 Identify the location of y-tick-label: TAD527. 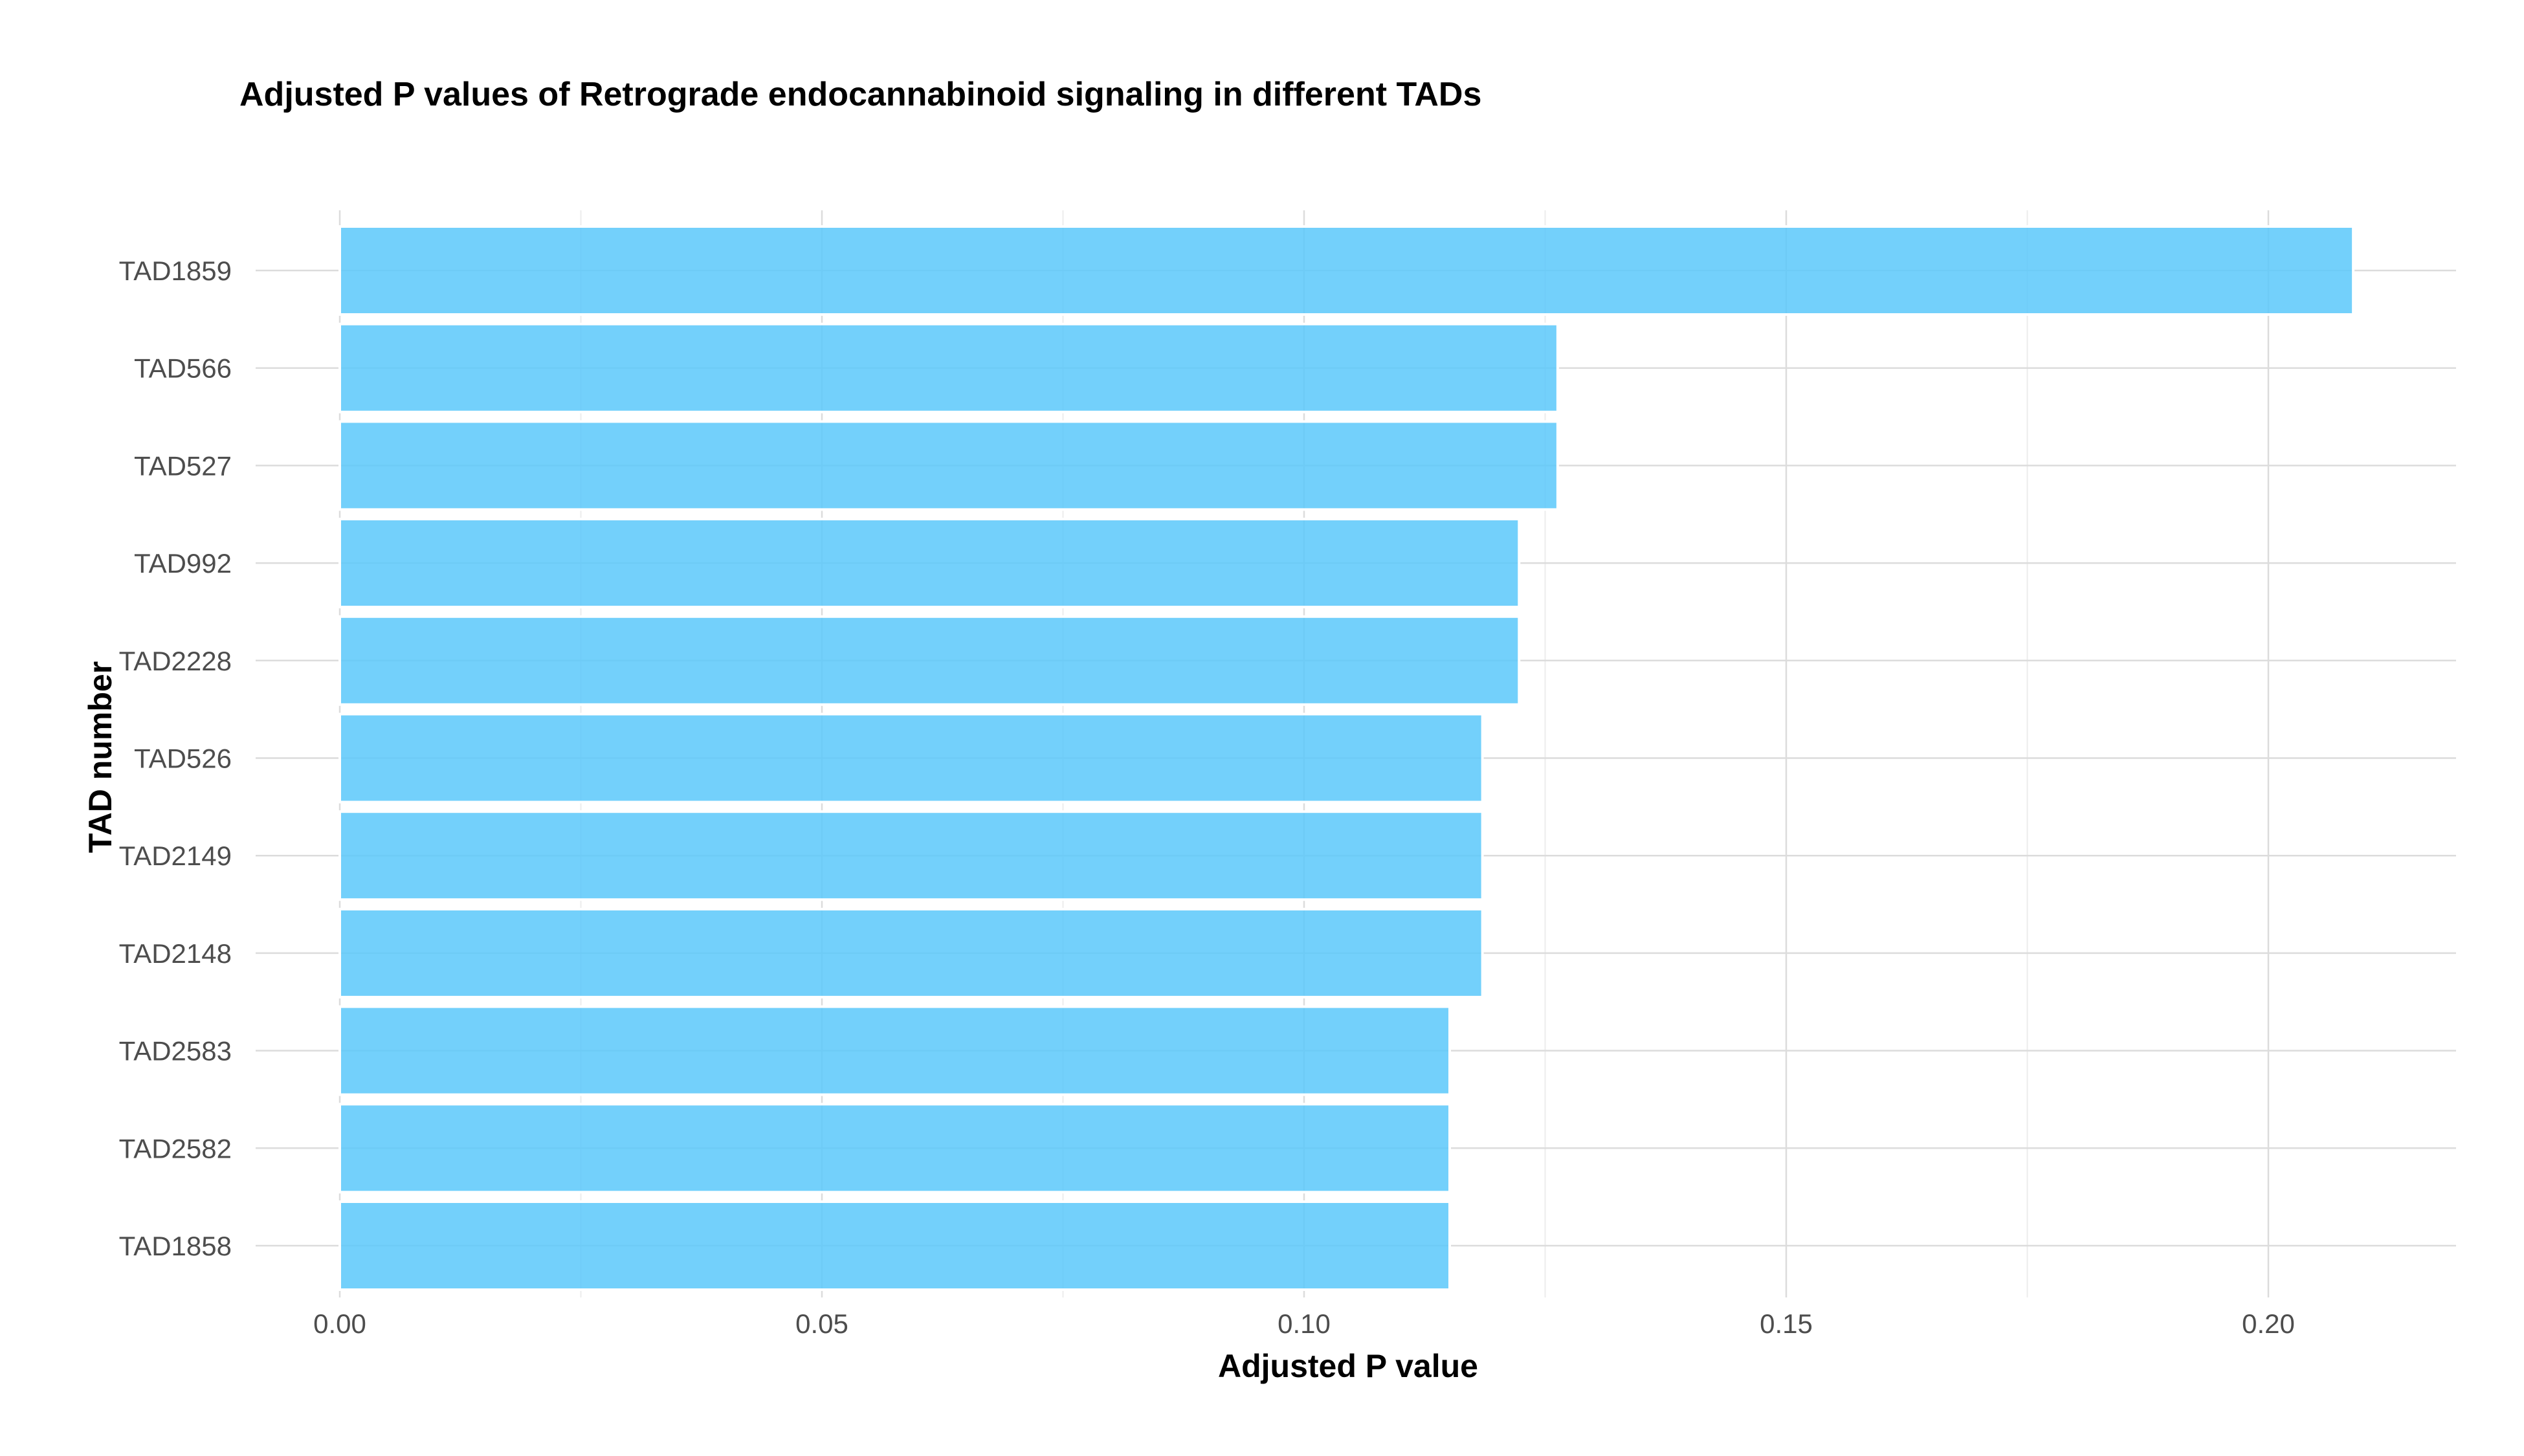
(183, 465).